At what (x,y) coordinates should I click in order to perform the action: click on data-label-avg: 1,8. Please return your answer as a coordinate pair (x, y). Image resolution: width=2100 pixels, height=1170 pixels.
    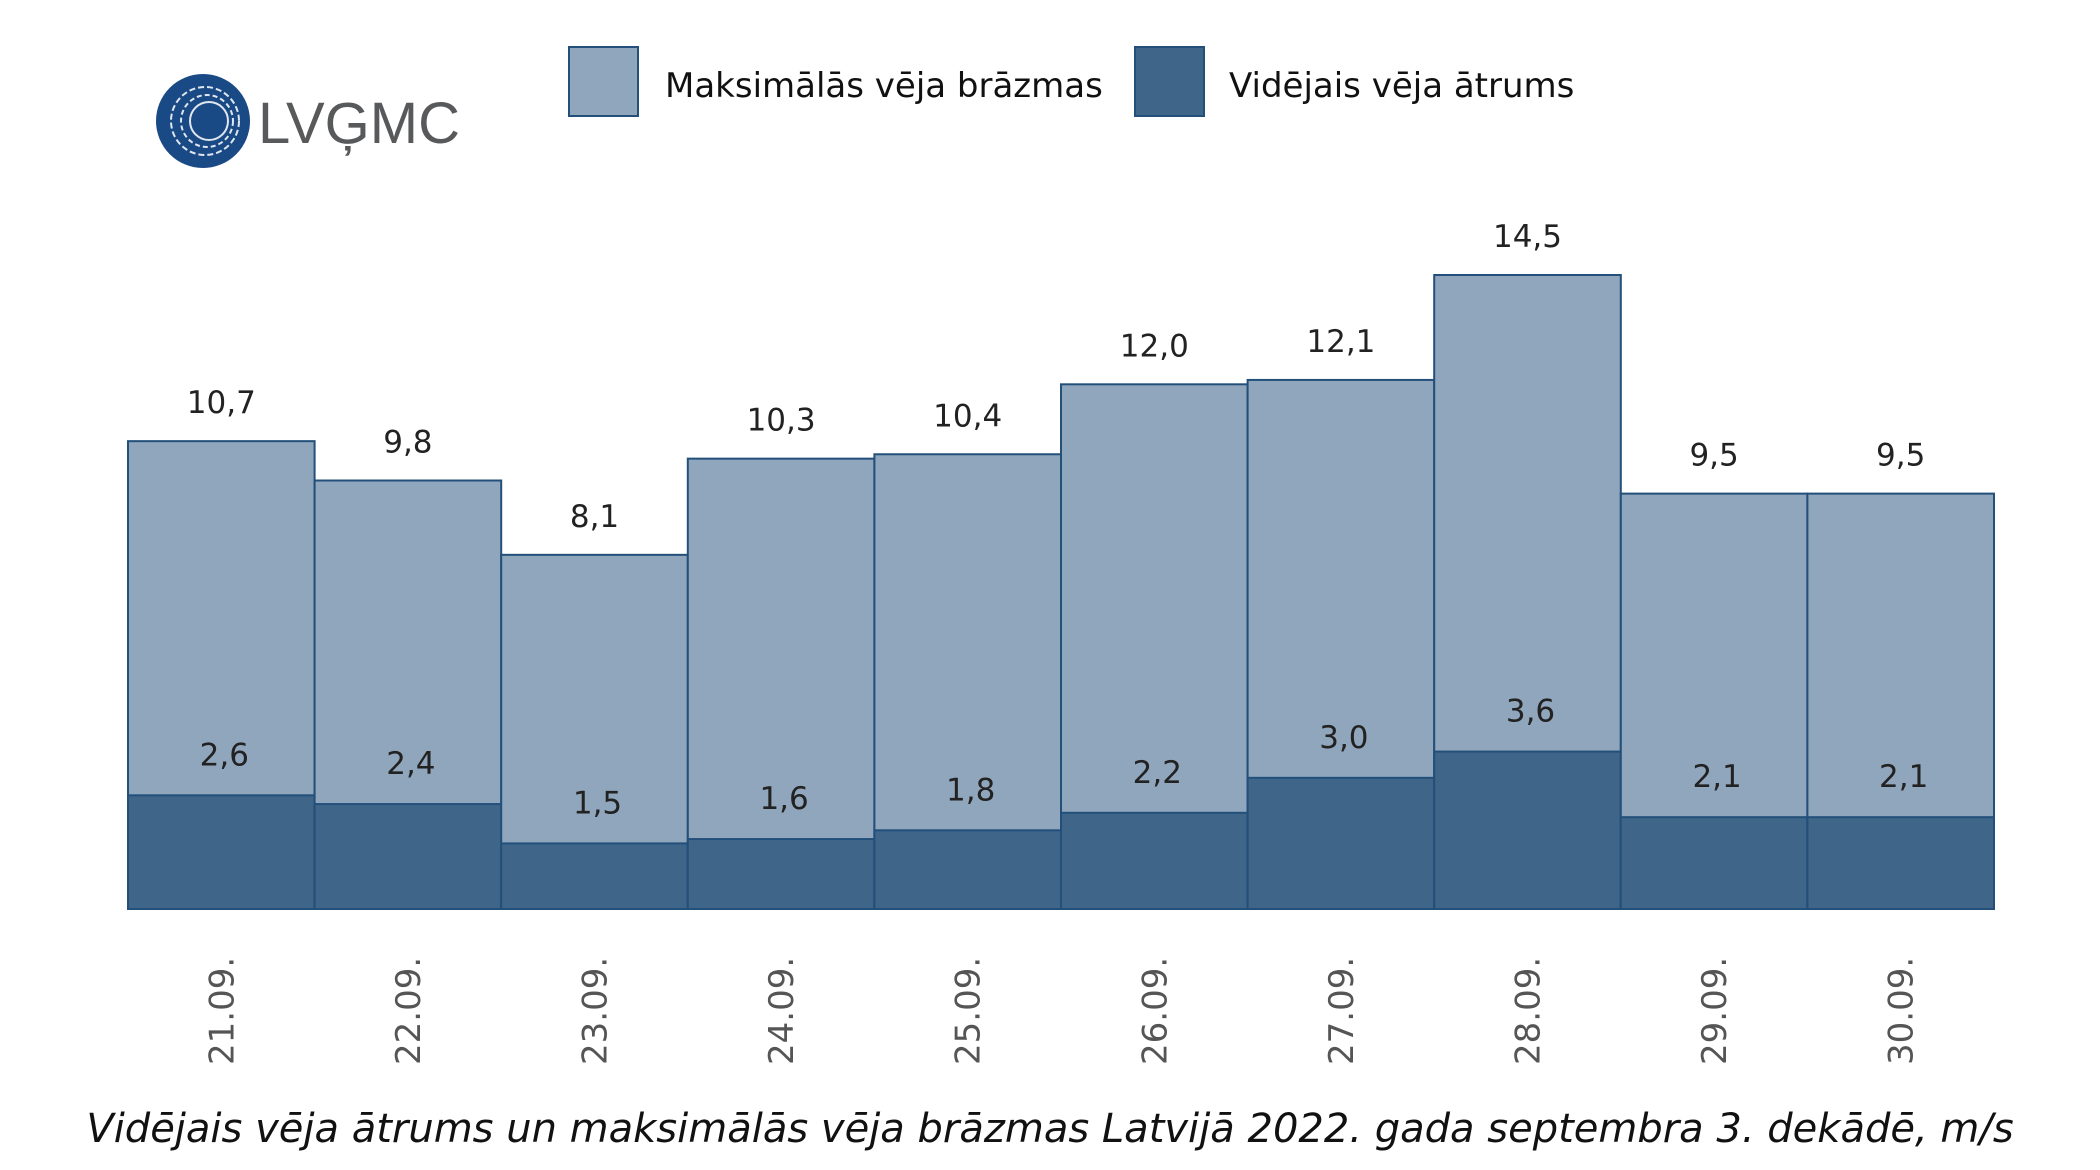
    Looking at the image, I should click on (970, 790).